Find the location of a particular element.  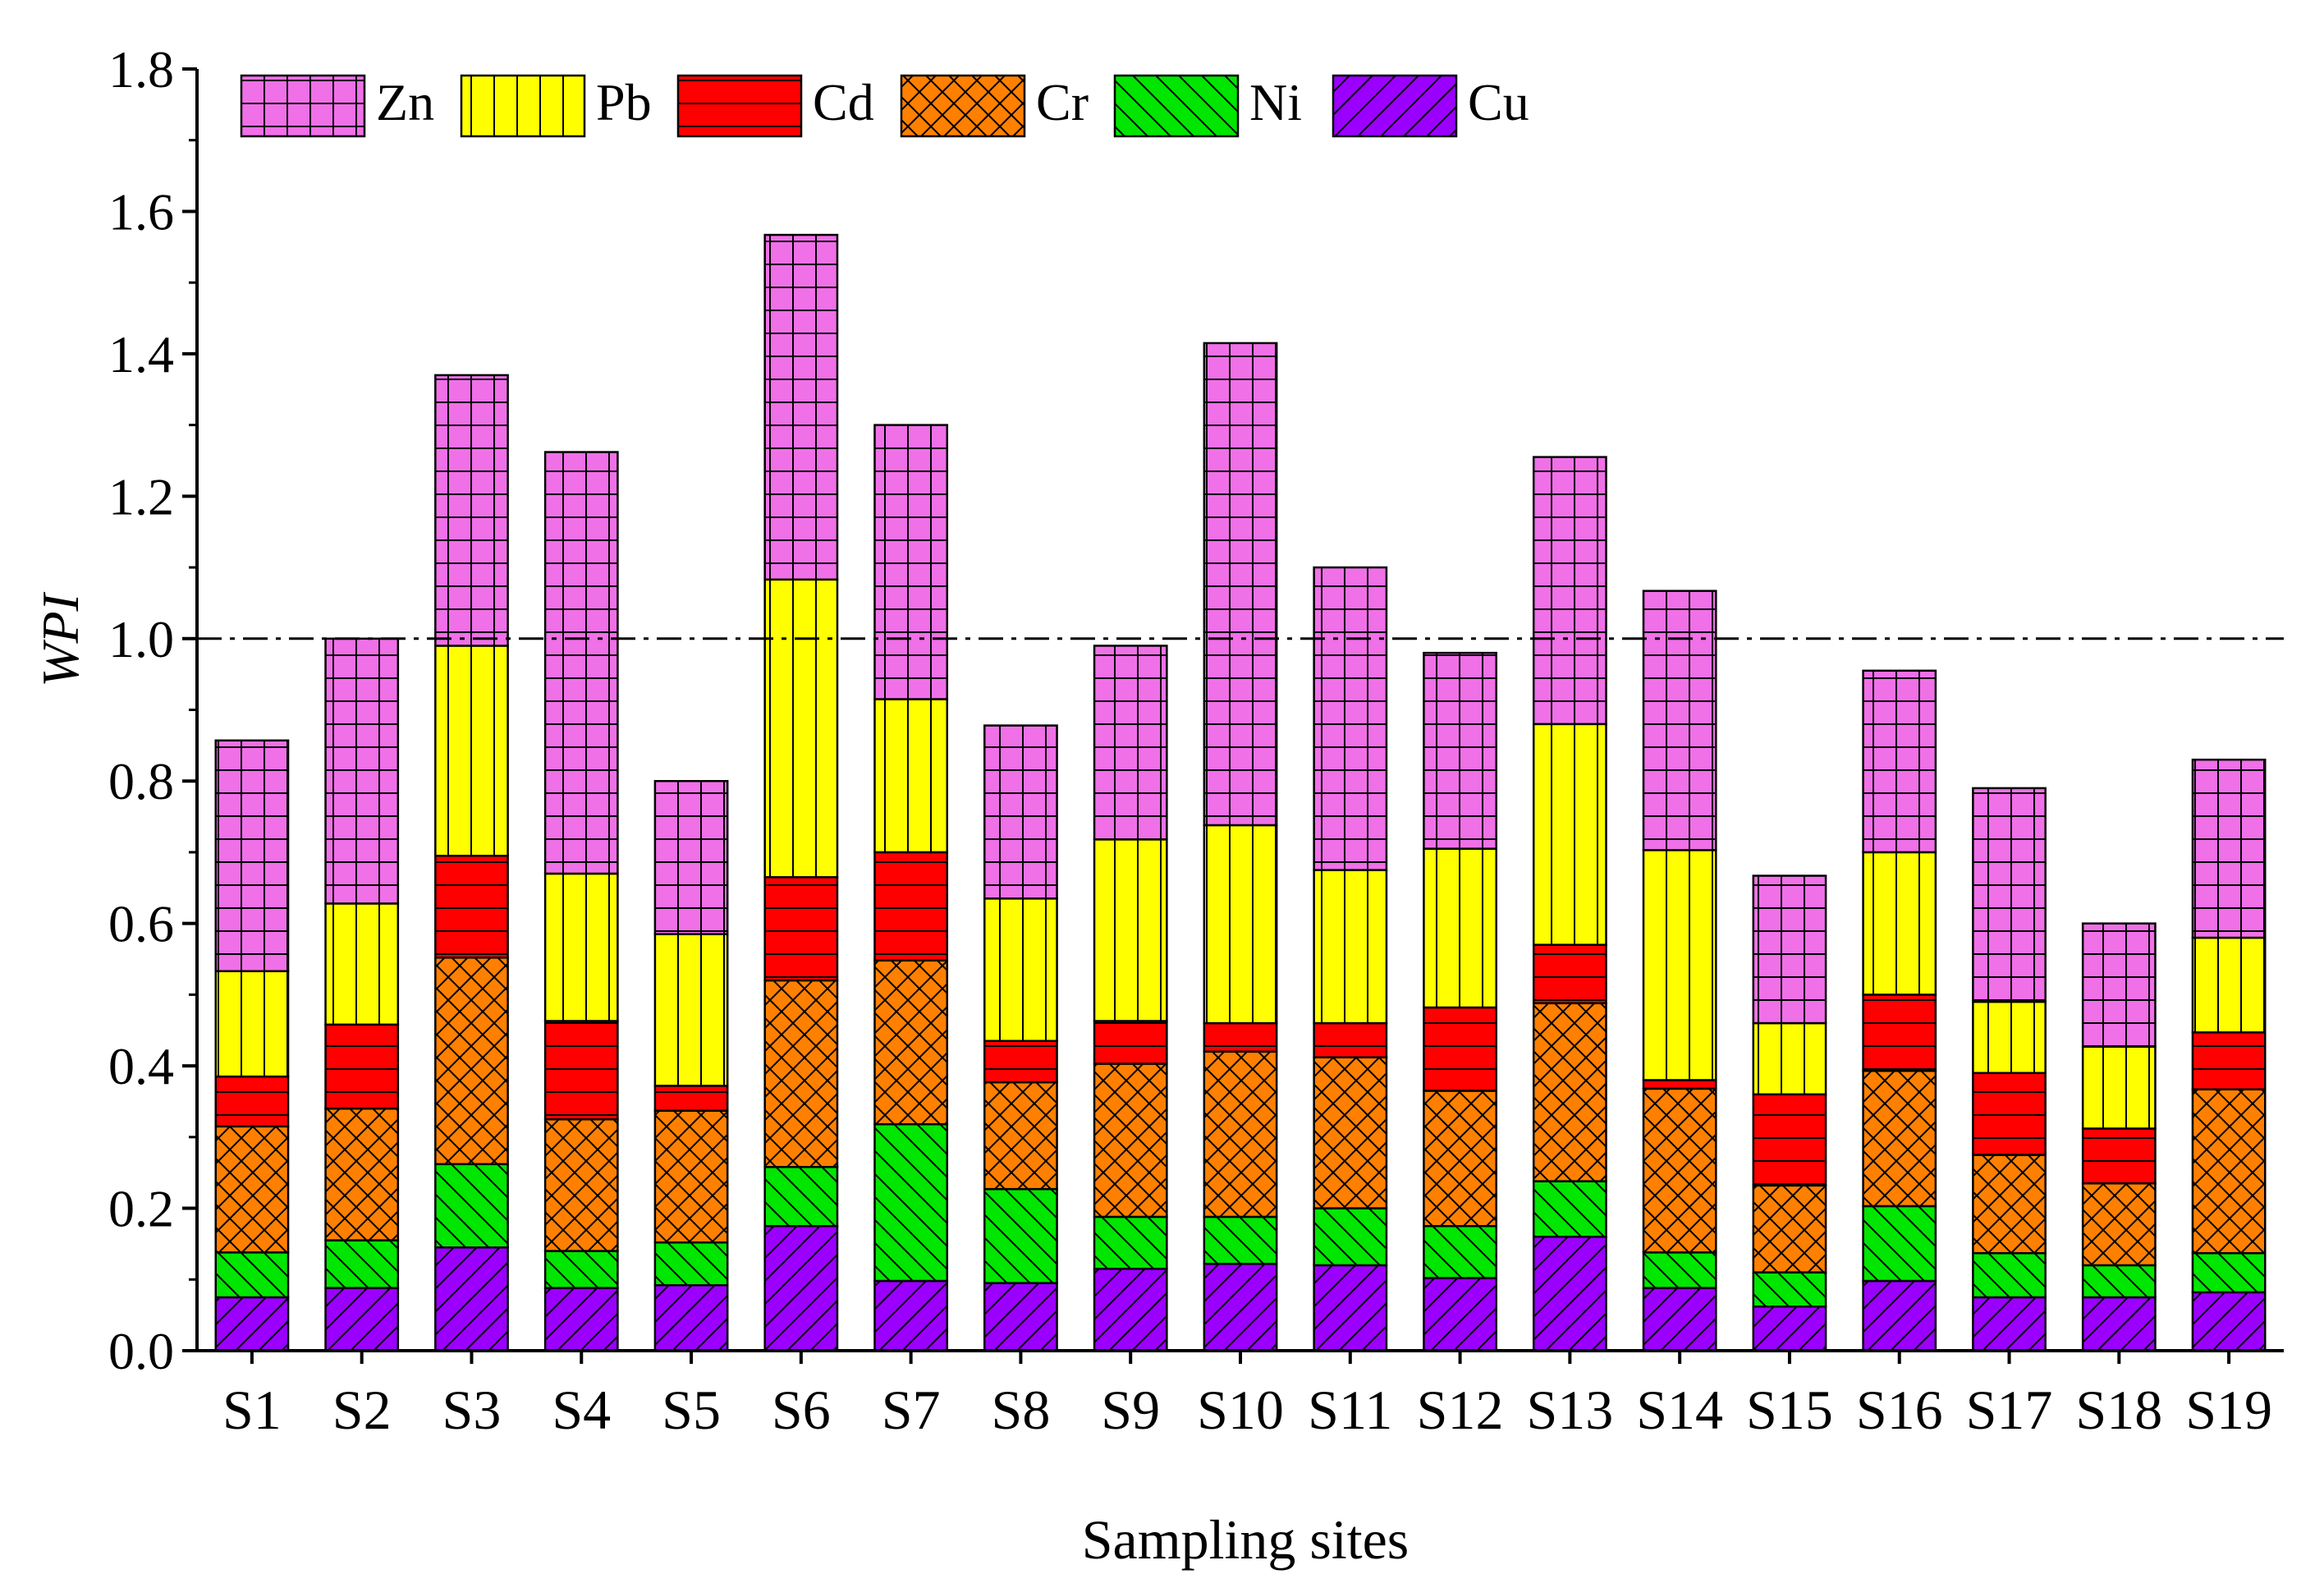

bar-segment-s8-cd is located at coordinates (1020, 1062).